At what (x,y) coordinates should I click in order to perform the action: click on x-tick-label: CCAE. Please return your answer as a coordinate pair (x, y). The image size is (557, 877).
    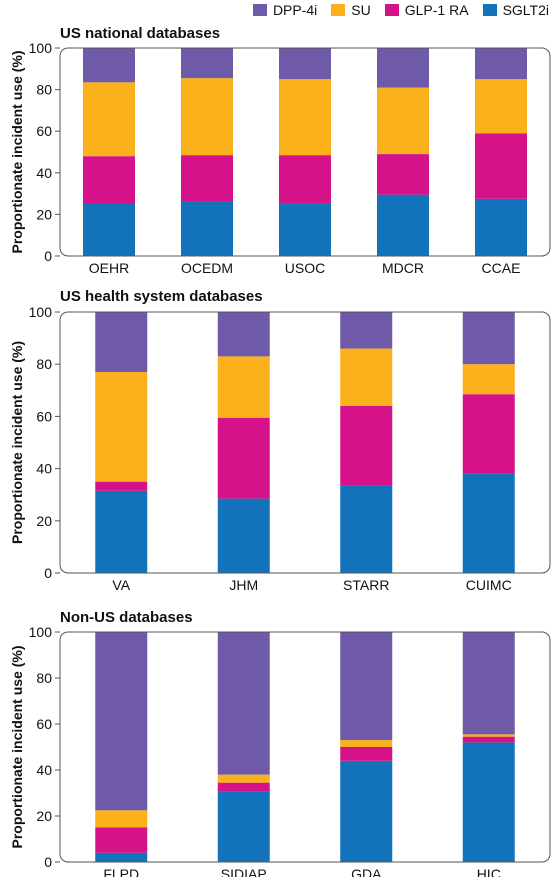
    Looking at the image, I should click on (501, 268).